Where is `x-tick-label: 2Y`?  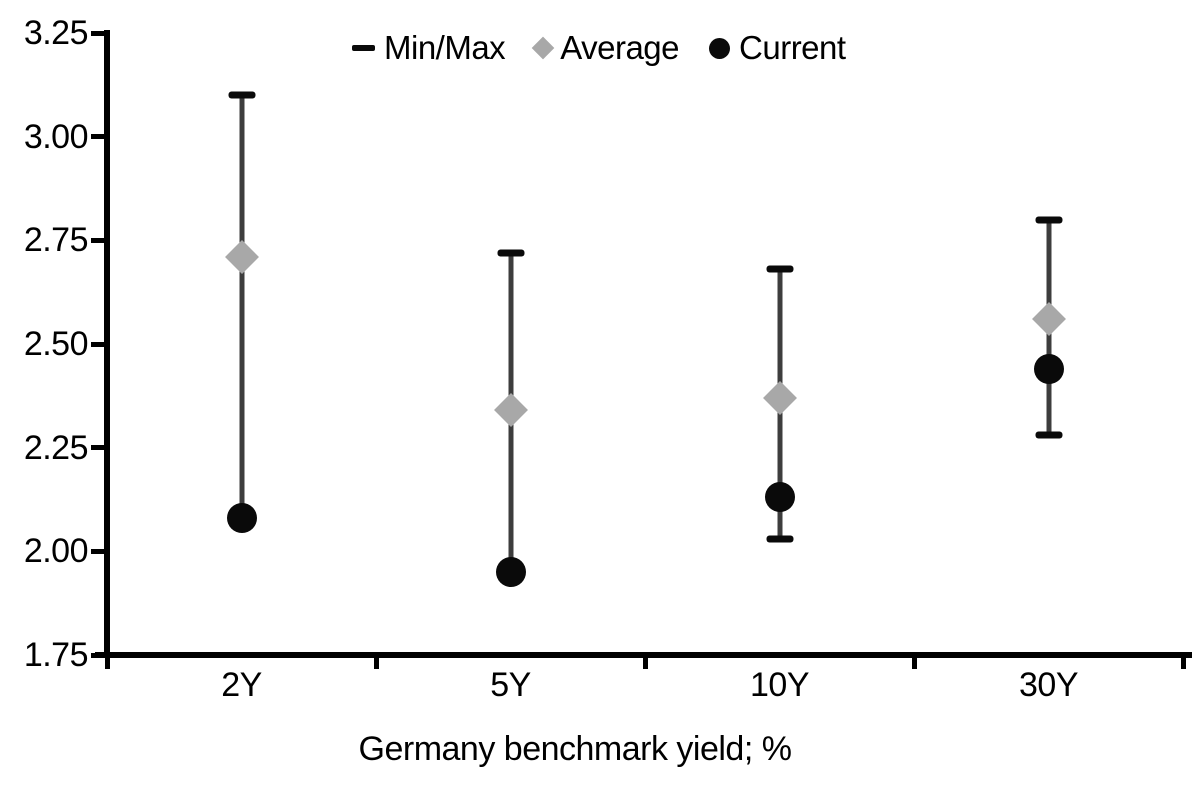
x-tick-label: 2Y is located at coordinates (241, 685).